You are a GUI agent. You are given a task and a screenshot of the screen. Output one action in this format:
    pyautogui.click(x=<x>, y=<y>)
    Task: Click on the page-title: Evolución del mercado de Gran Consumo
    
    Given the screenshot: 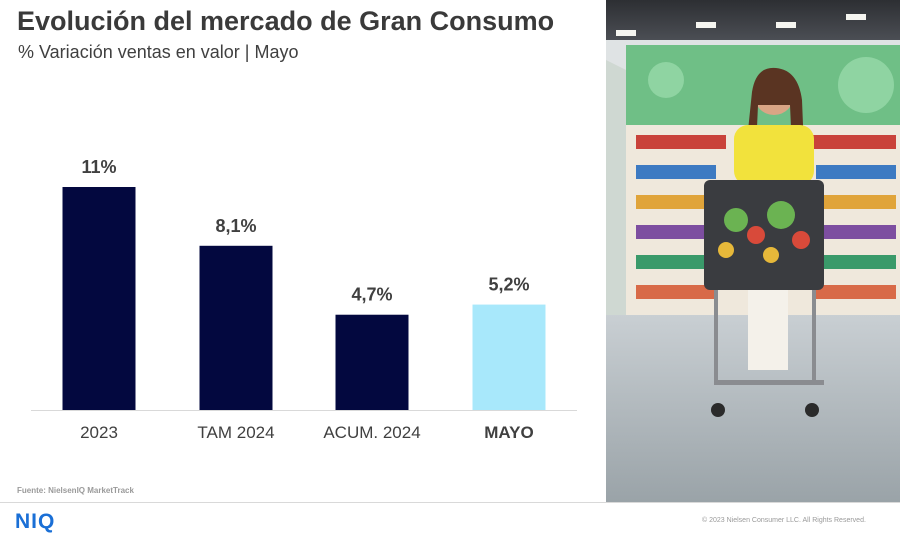 What is the action you would take?
    pyautogui.click(x=286, y=21)
    